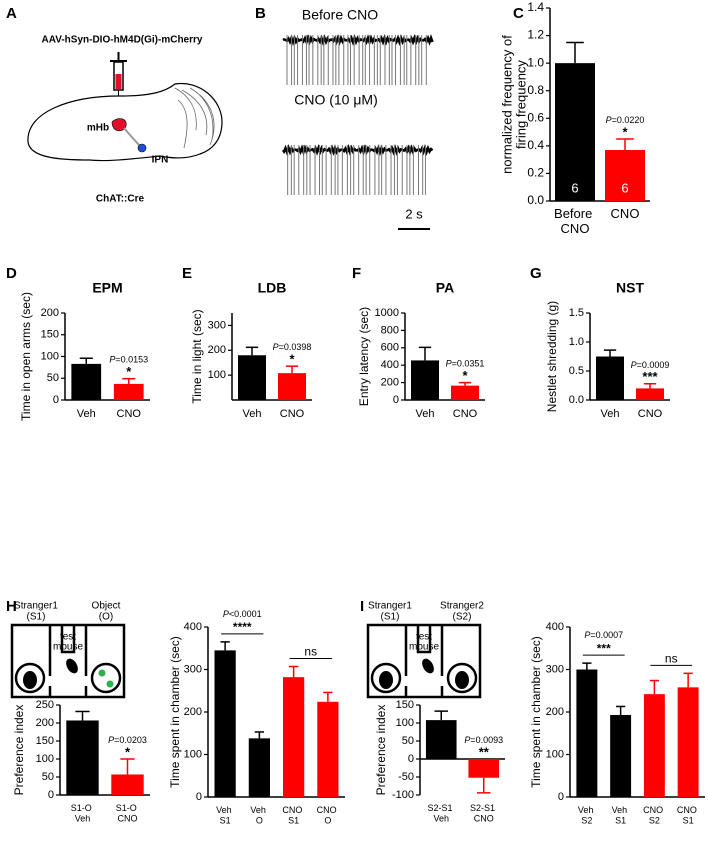 Image resolution: width=709 pixels, height=841 pixels. Describe the element at coordinates (187, 273) in the screenshot. I see `panel-label: E` at that location.